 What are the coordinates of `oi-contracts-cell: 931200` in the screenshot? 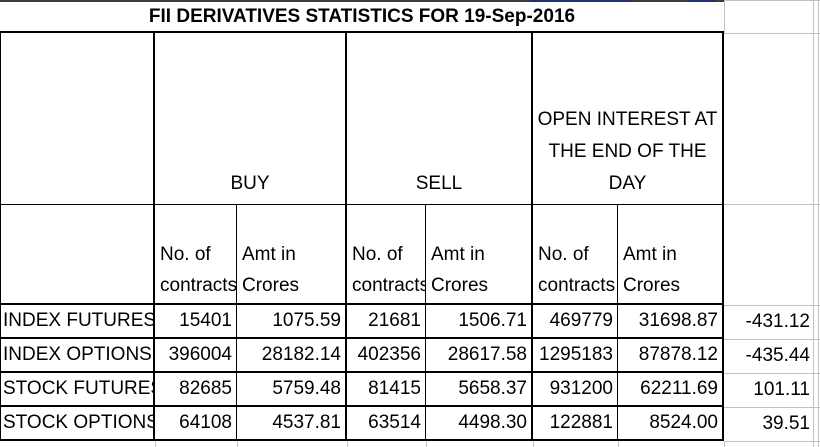 It's located at (575, 390).